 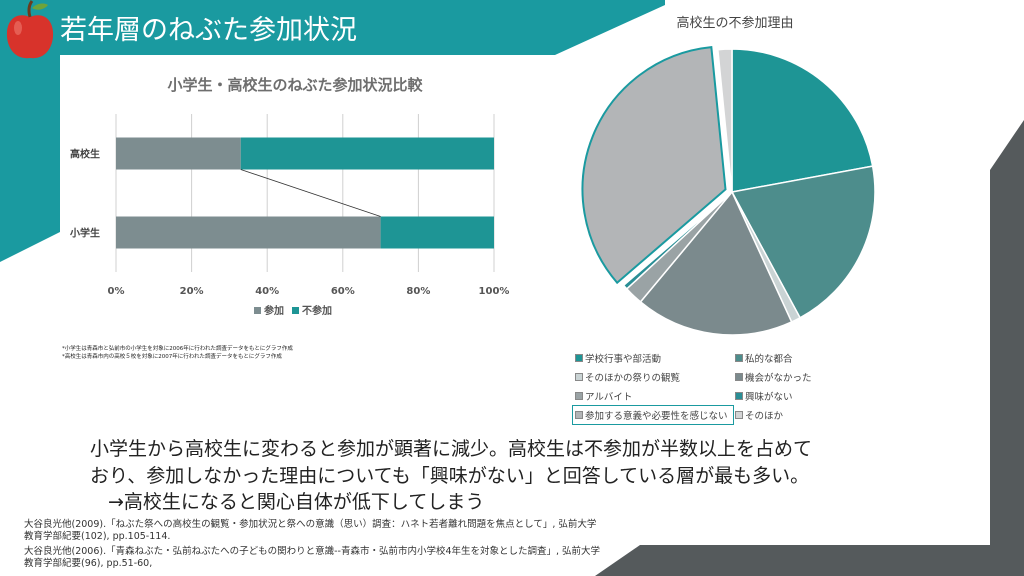 What do you see at coordinates (633, 378) in the screenshot?
I see `legend-label: そのほかの祭りの観覧` at bounding box center [633, 378].